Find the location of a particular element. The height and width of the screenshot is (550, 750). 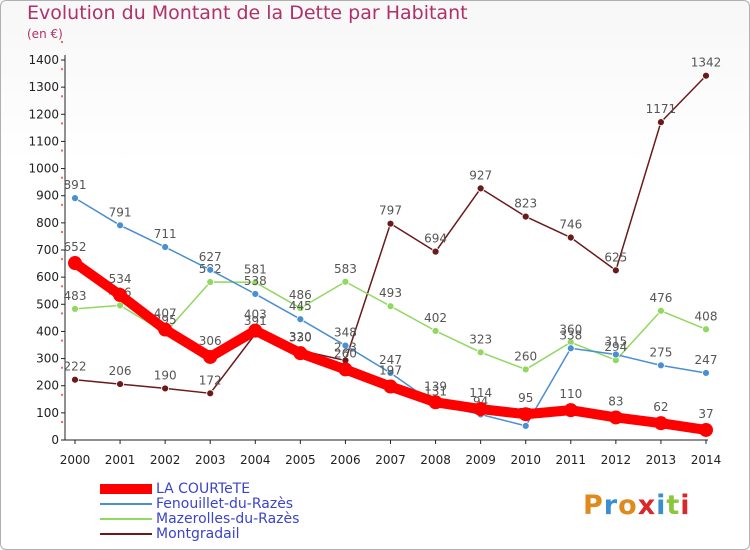

y-tick-label: 500 is located at coordinates (47, 304).